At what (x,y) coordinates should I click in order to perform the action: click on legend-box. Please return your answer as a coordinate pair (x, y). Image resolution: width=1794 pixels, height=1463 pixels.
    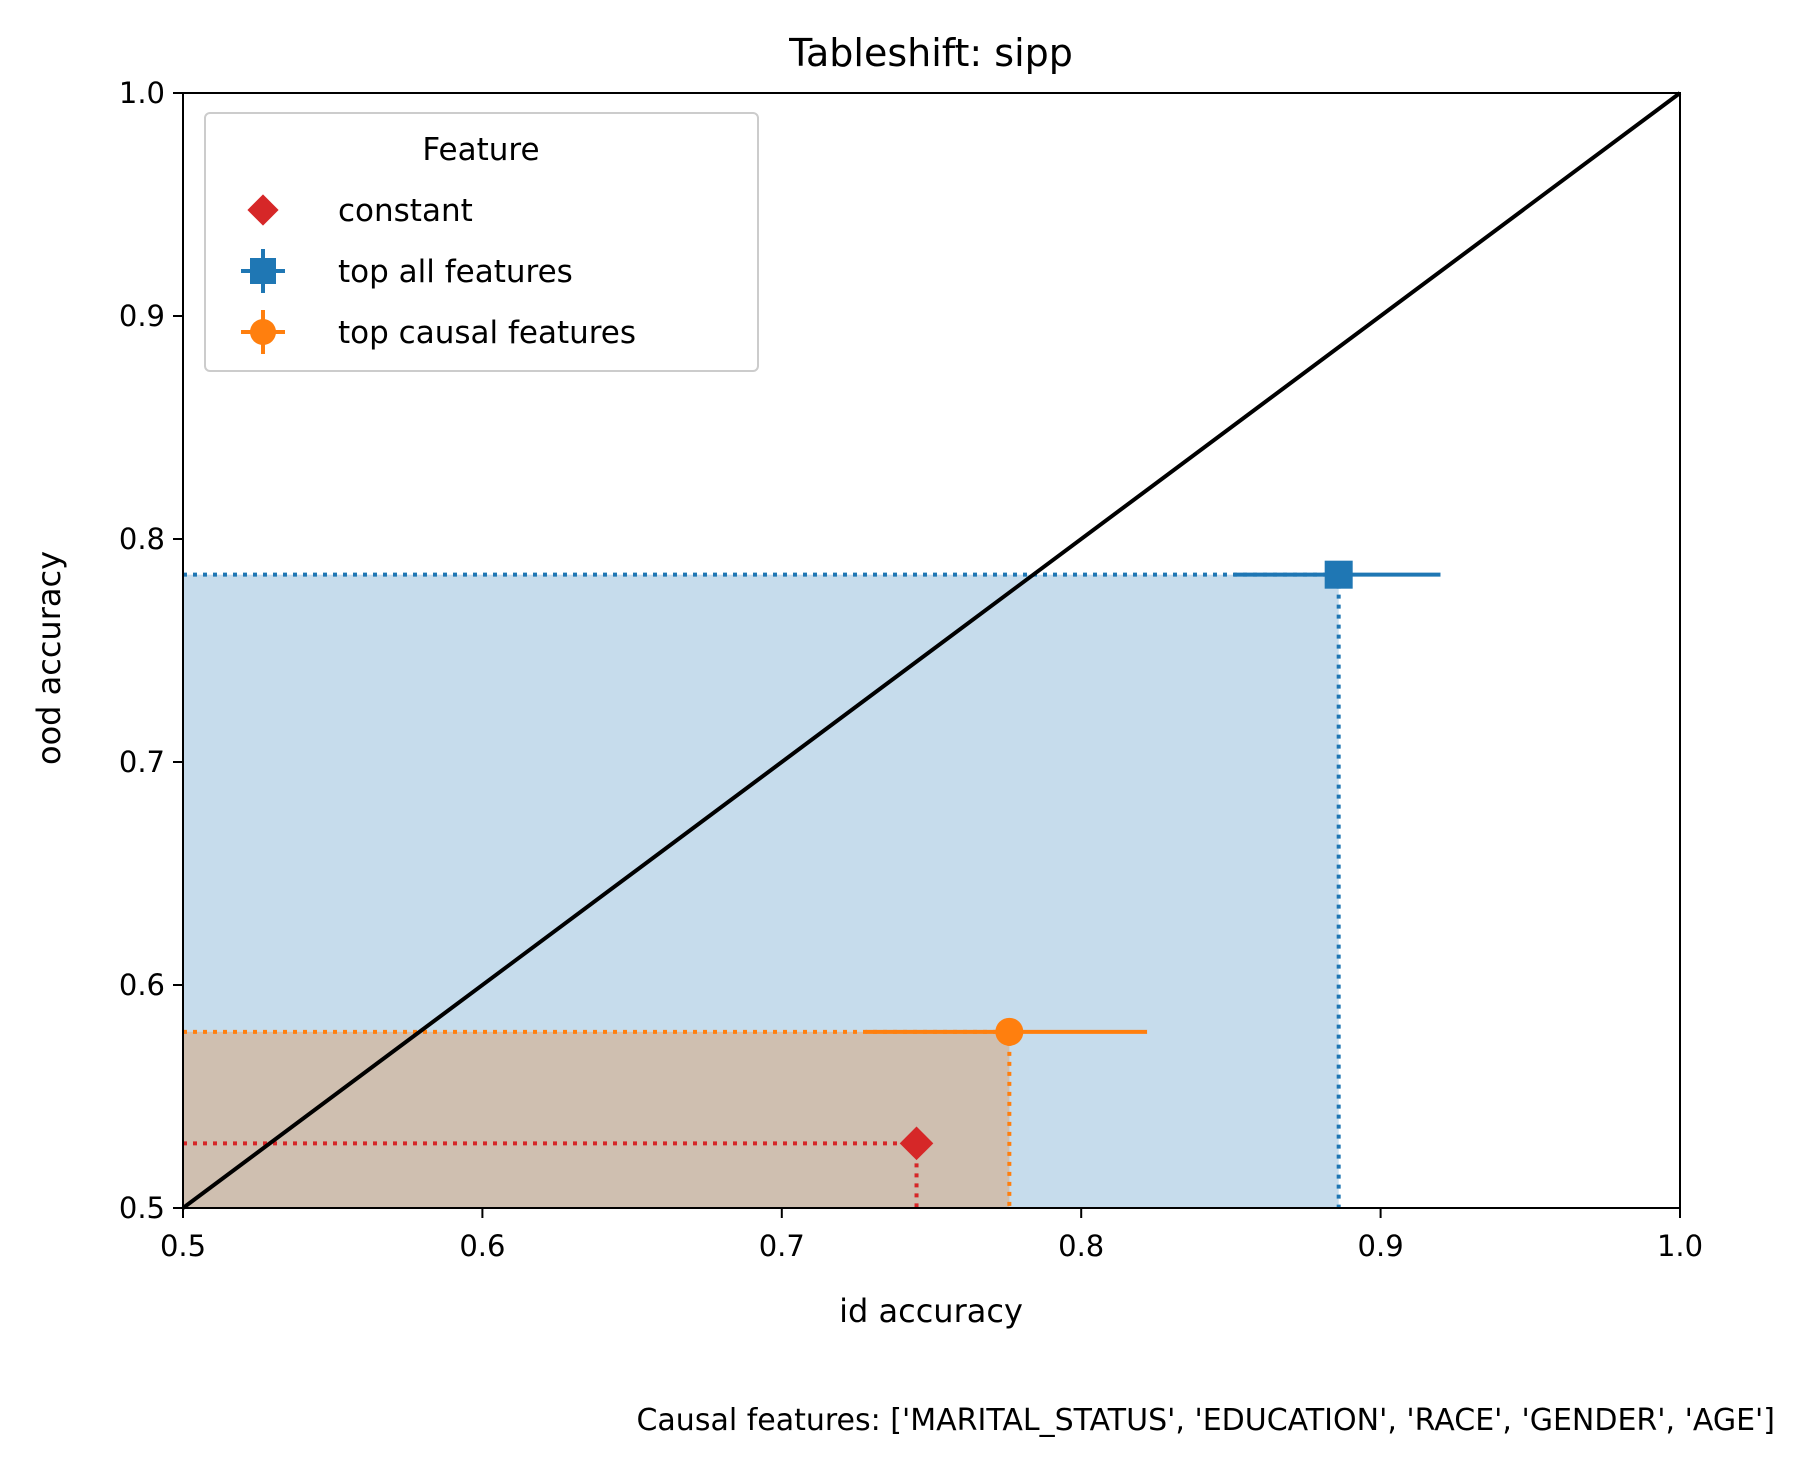
    Looking at the image, I should click on (481, 242).